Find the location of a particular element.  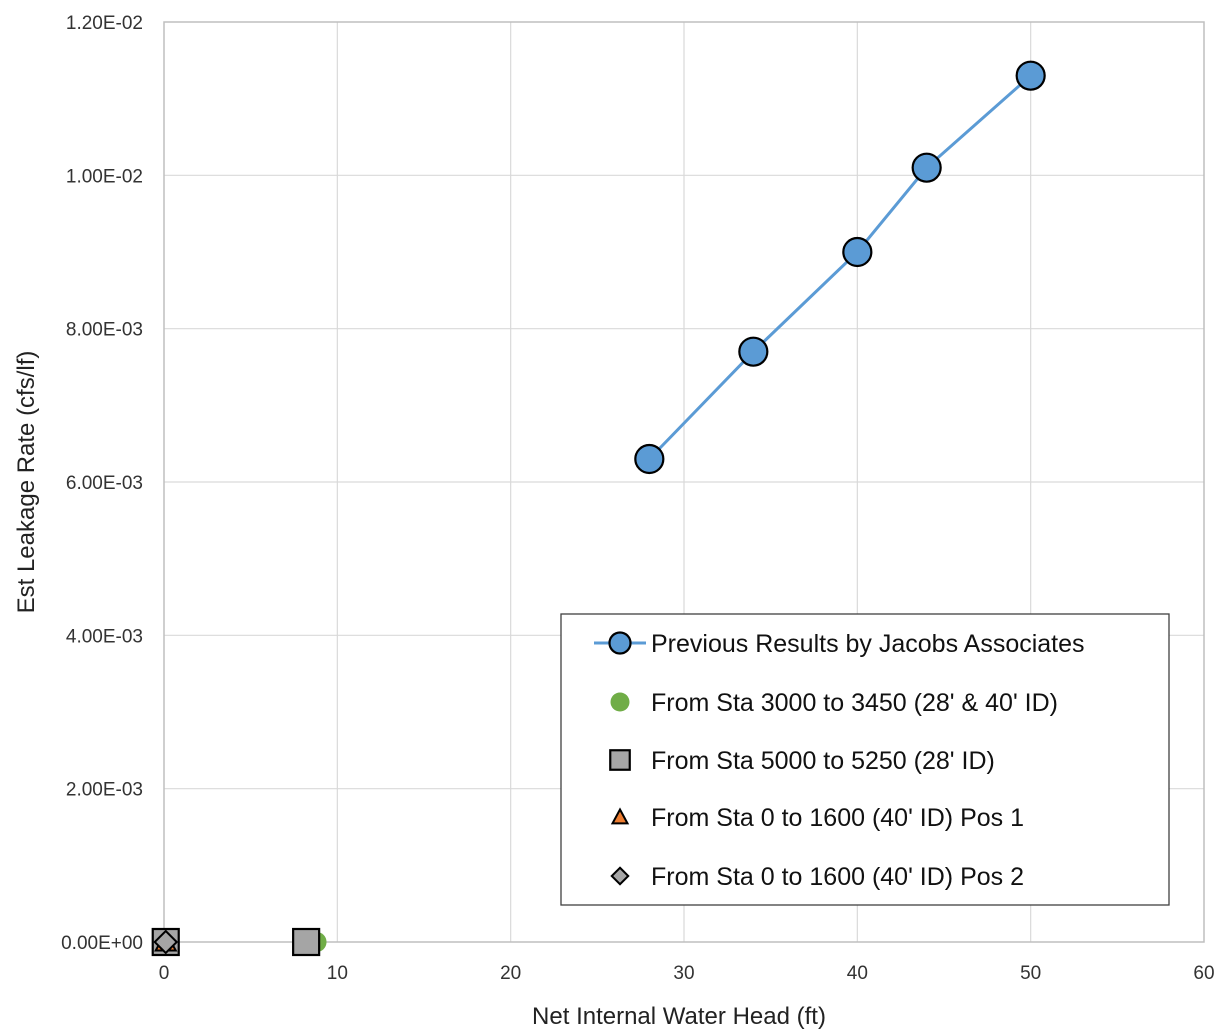

legend-label: From Sta 0 to 1600 (40' ID) Pos 2 is located at coordinates (837, 877).